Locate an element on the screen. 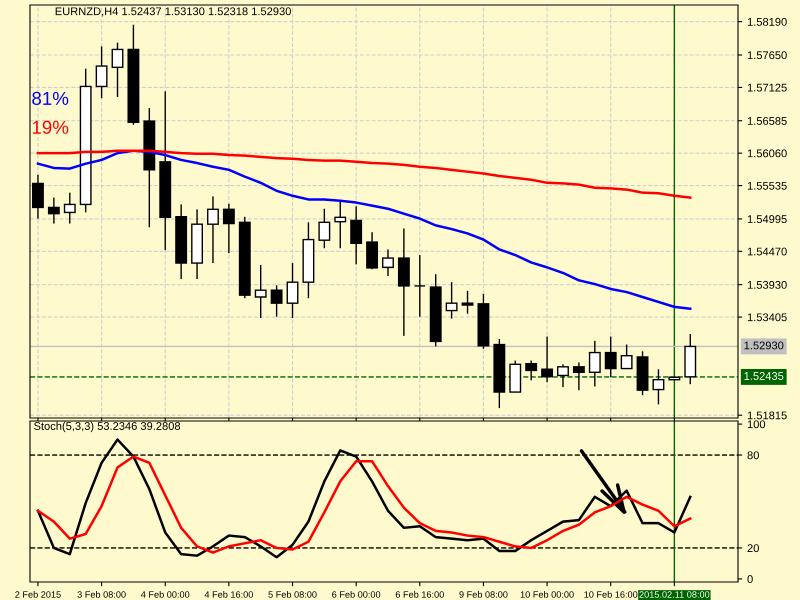 Image resolution: width=800 pixels, height=600 pixels. x-tick-label: 4 Feb 00:00 is located at coordinates (165, 594).